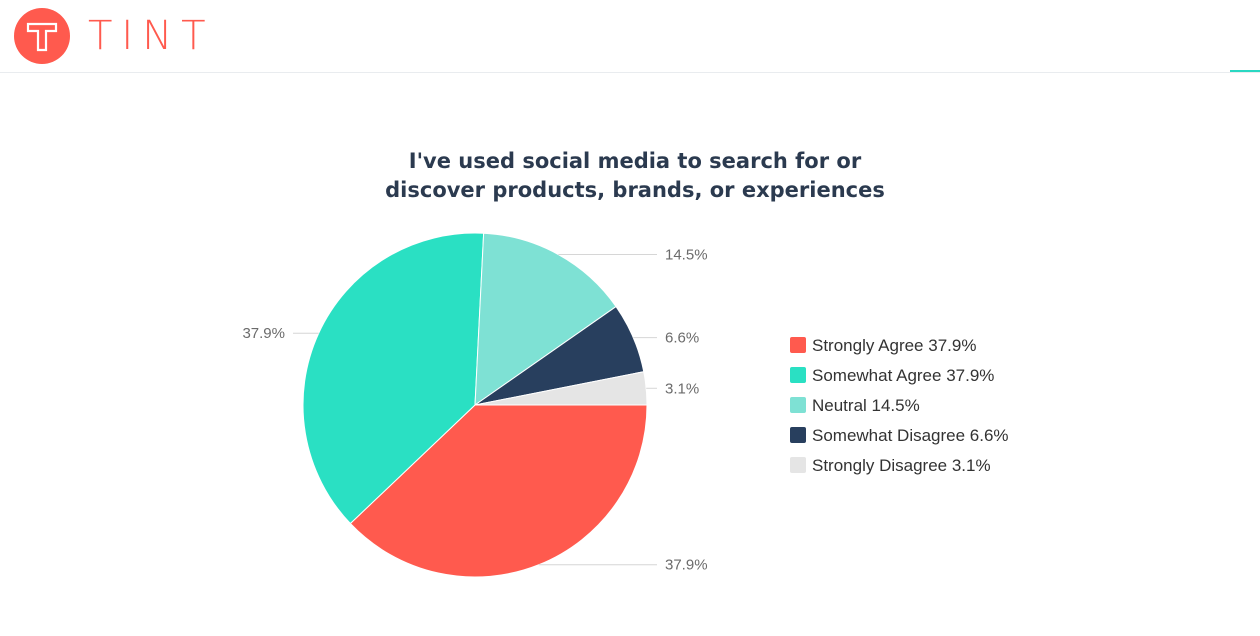 The height and width of the screenshot is (636, 1260). What do you see at coordinates (866, 405) in the screenshot?
I see `legend-item-label: Neutral 14.5%` at bounding box center [866, 405].